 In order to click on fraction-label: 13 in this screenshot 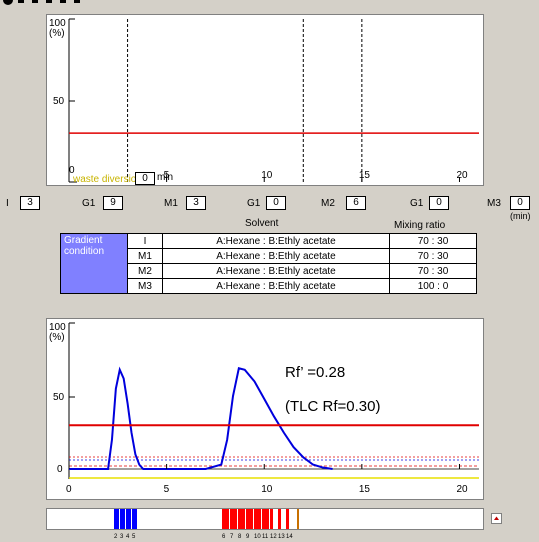, I will do `click(281, 537)`.